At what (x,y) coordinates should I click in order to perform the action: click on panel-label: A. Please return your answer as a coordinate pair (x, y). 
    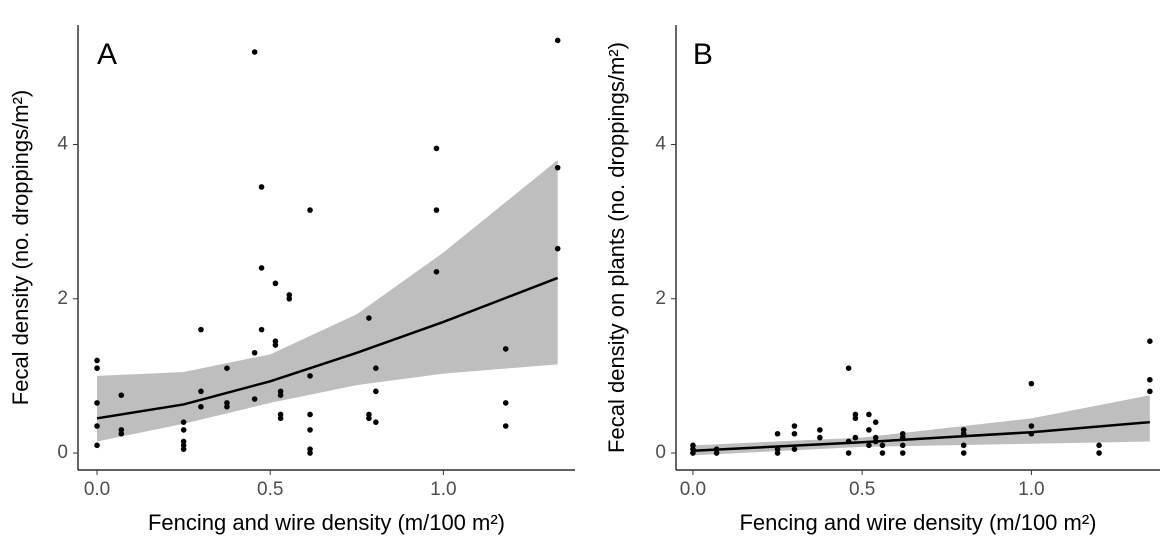
    Looking at the image, I should click on (107, 54).